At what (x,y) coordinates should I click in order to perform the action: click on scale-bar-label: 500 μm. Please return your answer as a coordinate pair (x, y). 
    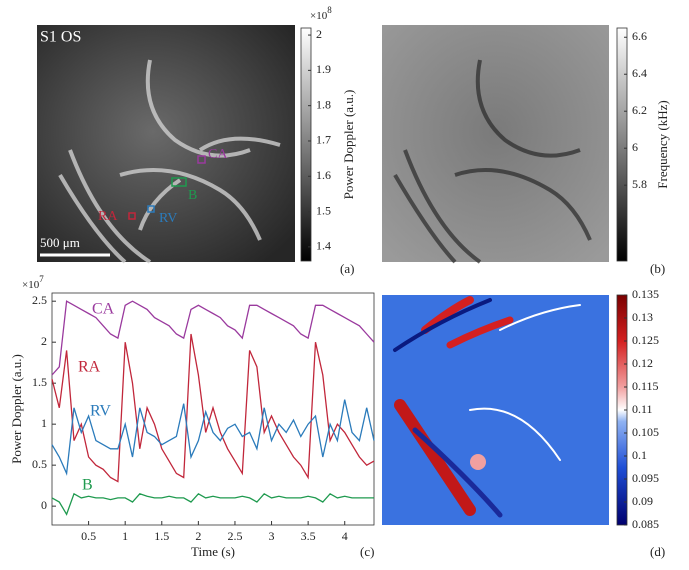
    Looking at the image, I should click on (60, 242).